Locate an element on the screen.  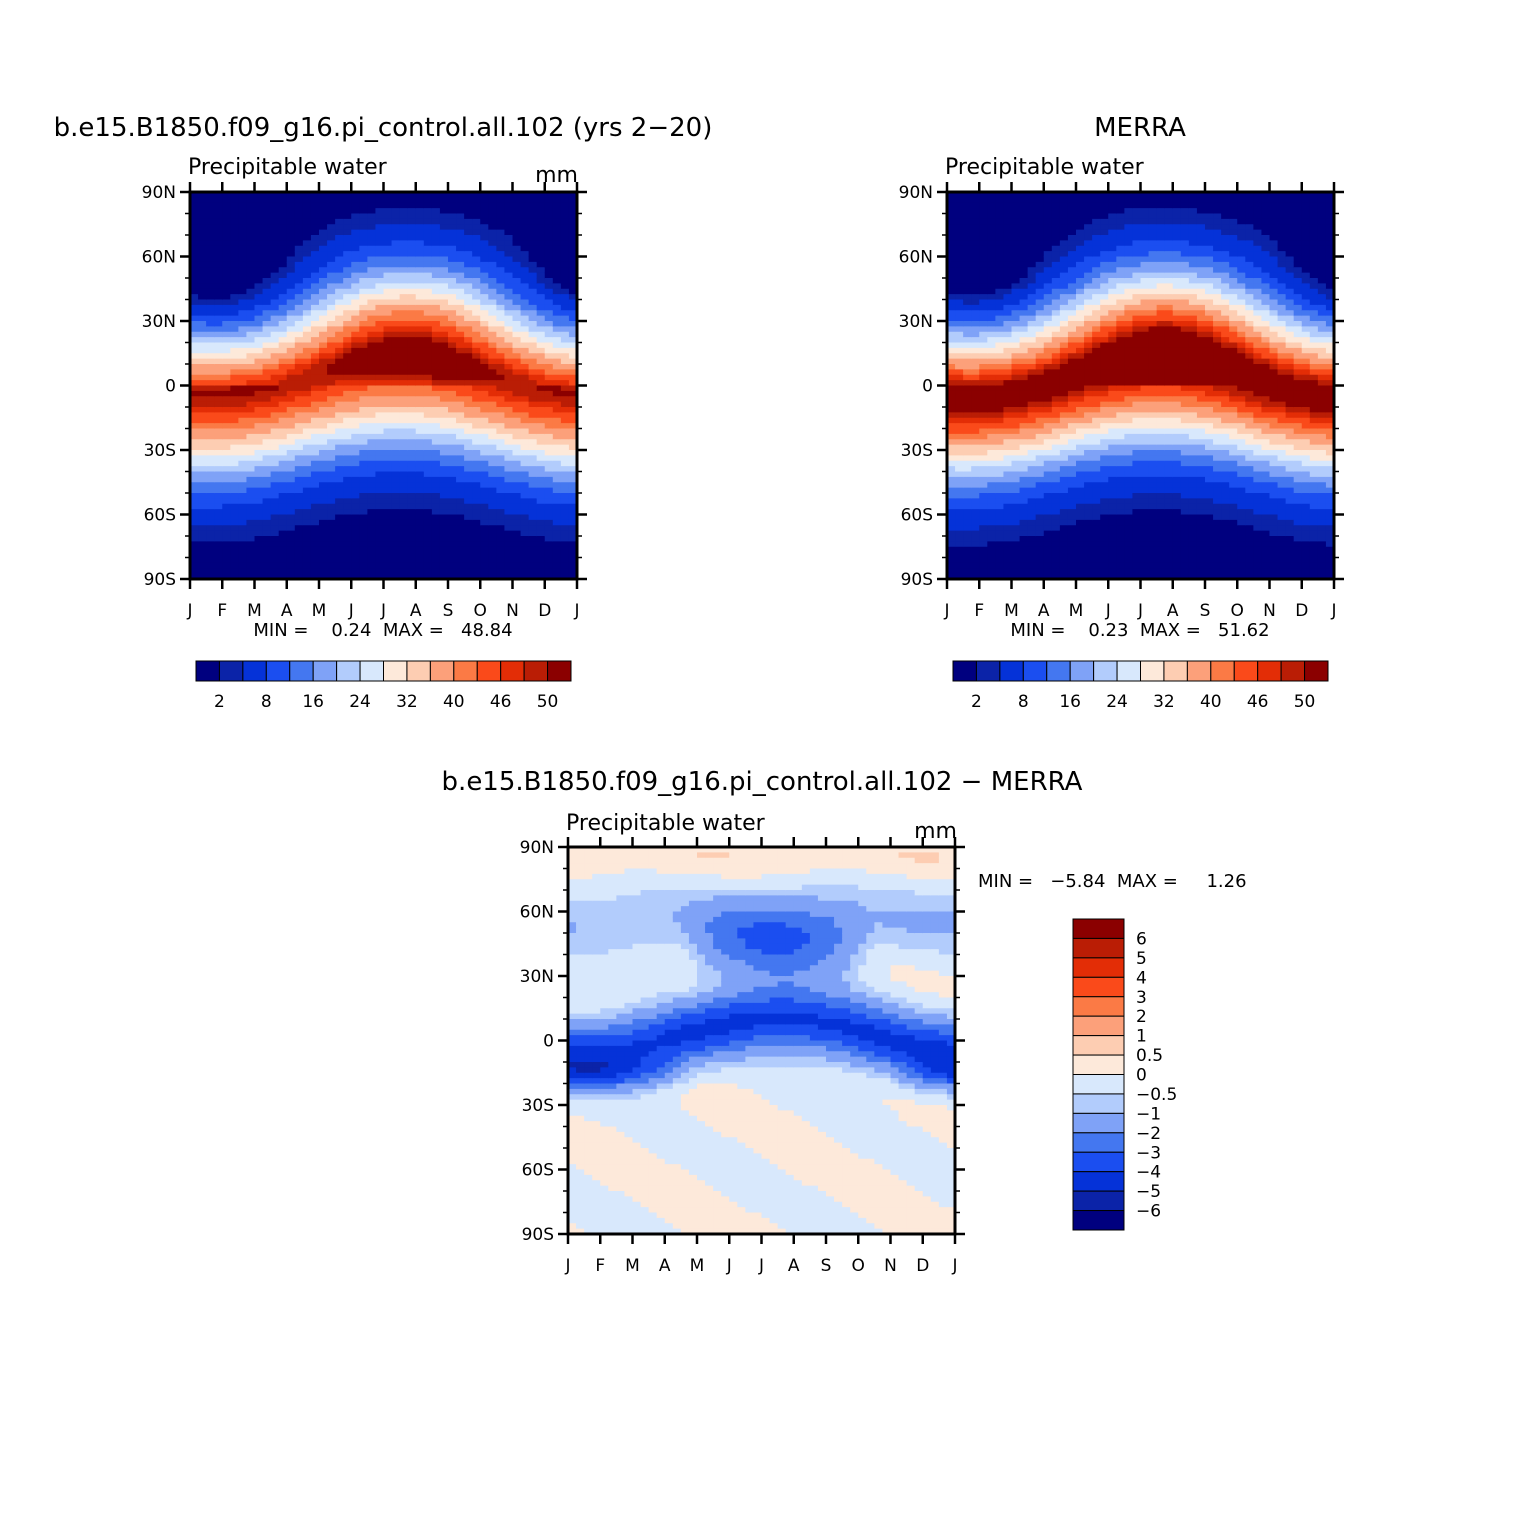
x-tick-label: M is located at coordinates (254, 611).